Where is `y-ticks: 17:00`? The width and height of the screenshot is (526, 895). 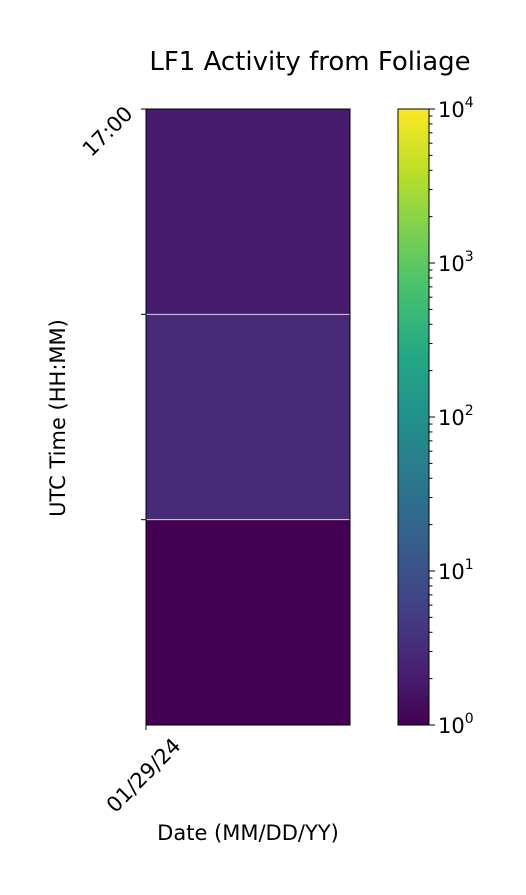 y-ticks: 17:00 is located at coordinates (112, 311).